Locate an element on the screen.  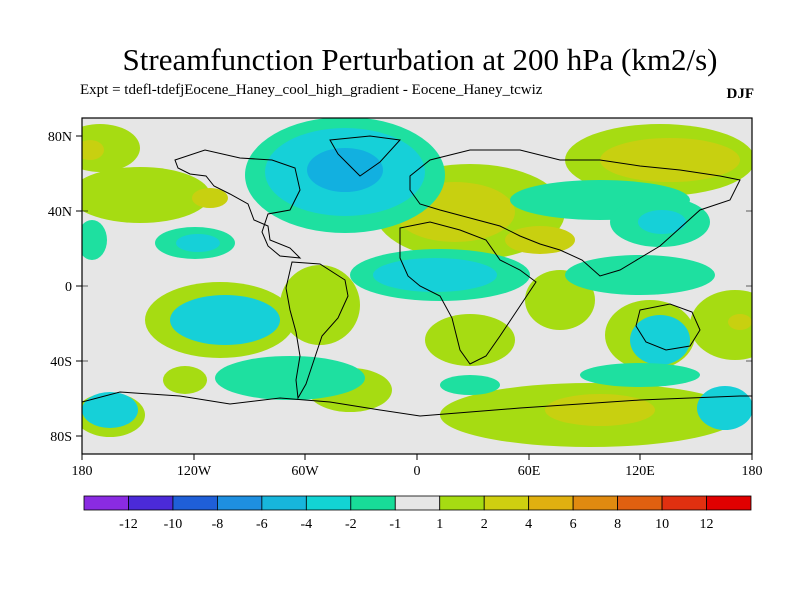
lat-ticks is located at coordinates (79, 286).